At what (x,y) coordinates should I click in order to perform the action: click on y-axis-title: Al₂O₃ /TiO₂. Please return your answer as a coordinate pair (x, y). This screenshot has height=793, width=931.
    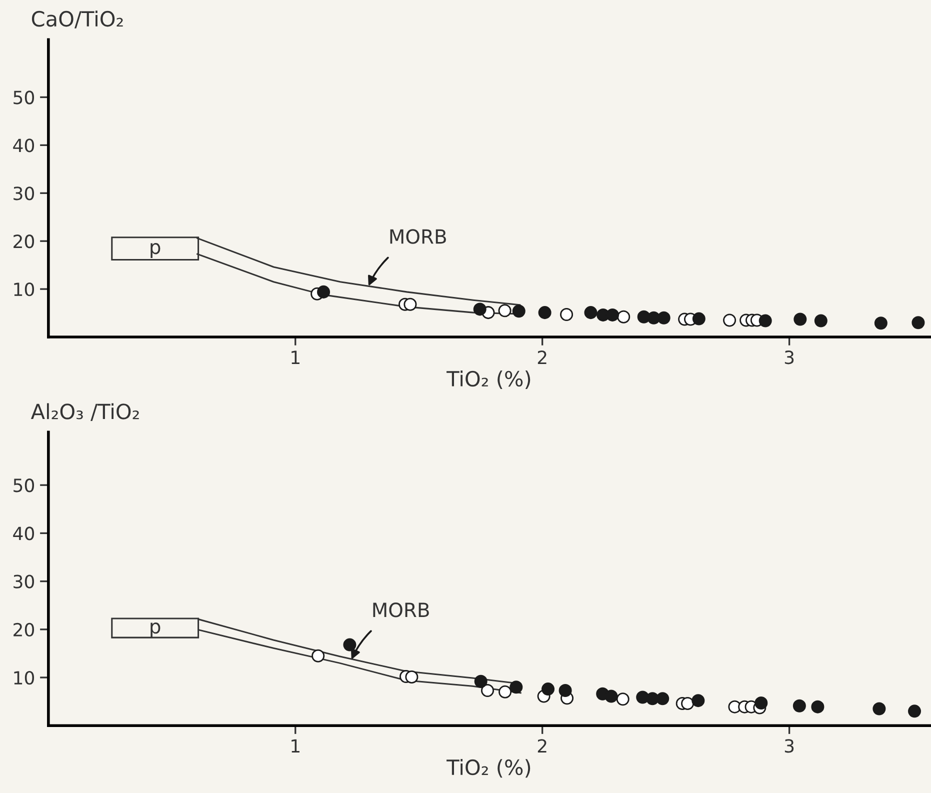
    Looking at the image, I should click on (84, 412).